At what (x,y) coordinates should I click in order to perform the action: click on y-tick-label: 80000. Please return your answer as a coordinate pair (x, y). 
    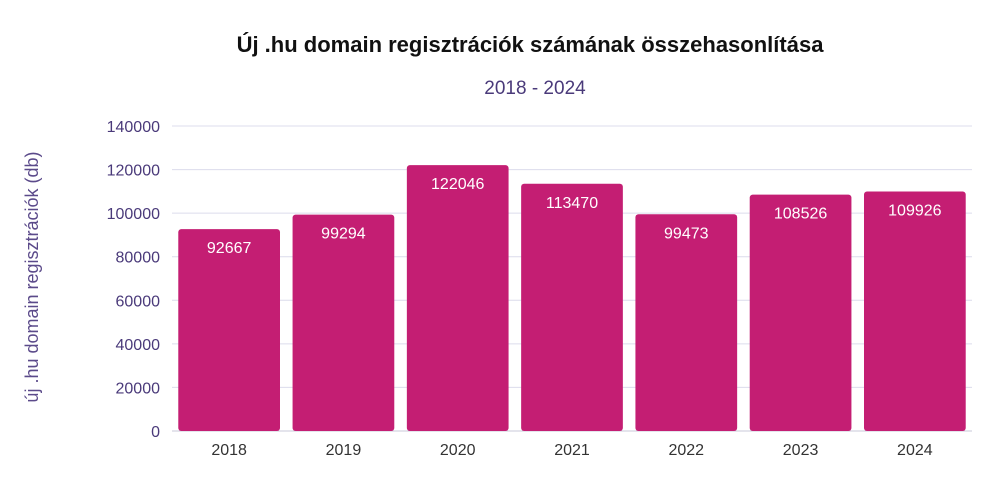
    Looking at the image, I should click on (138, 258).